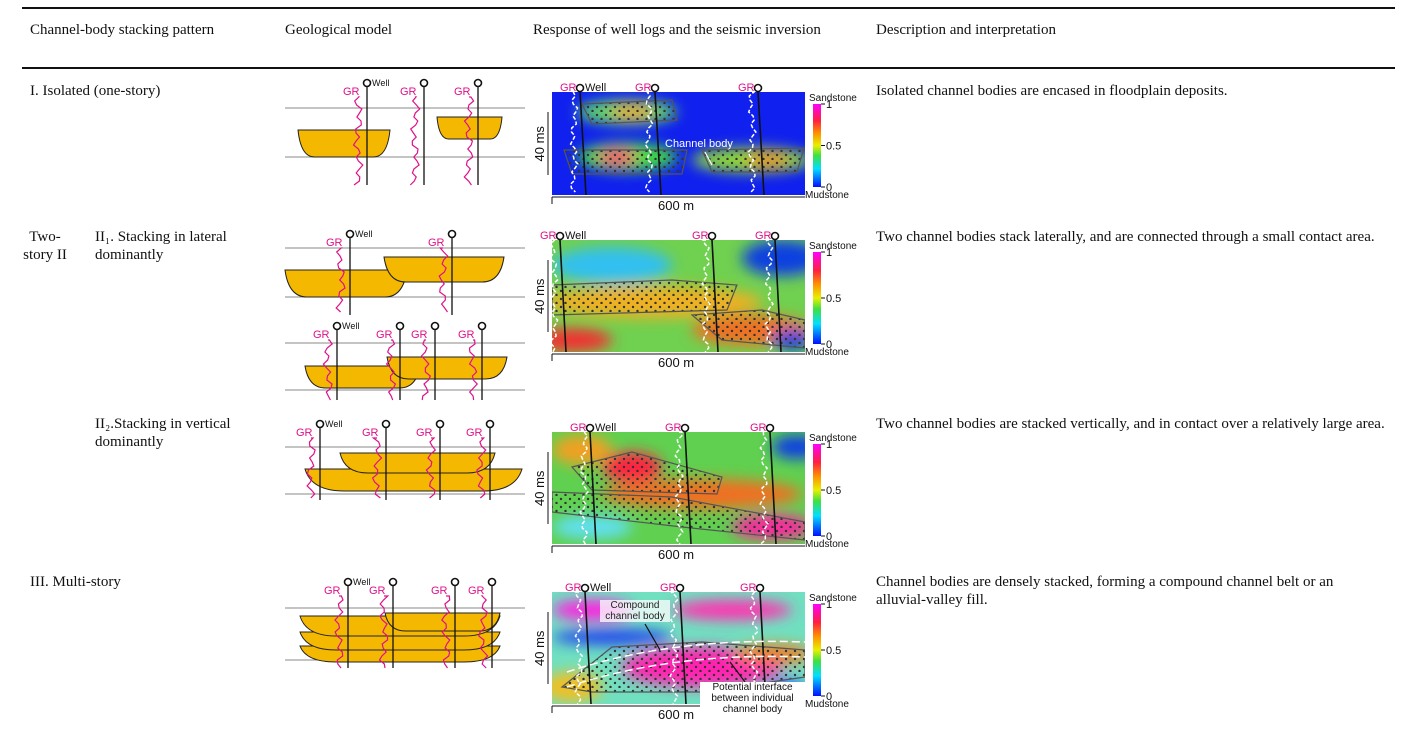  What do you see at coordinates (339, 30) in the screenshot?
I see `column-header: Geological model` at bounding box center [339, 30].